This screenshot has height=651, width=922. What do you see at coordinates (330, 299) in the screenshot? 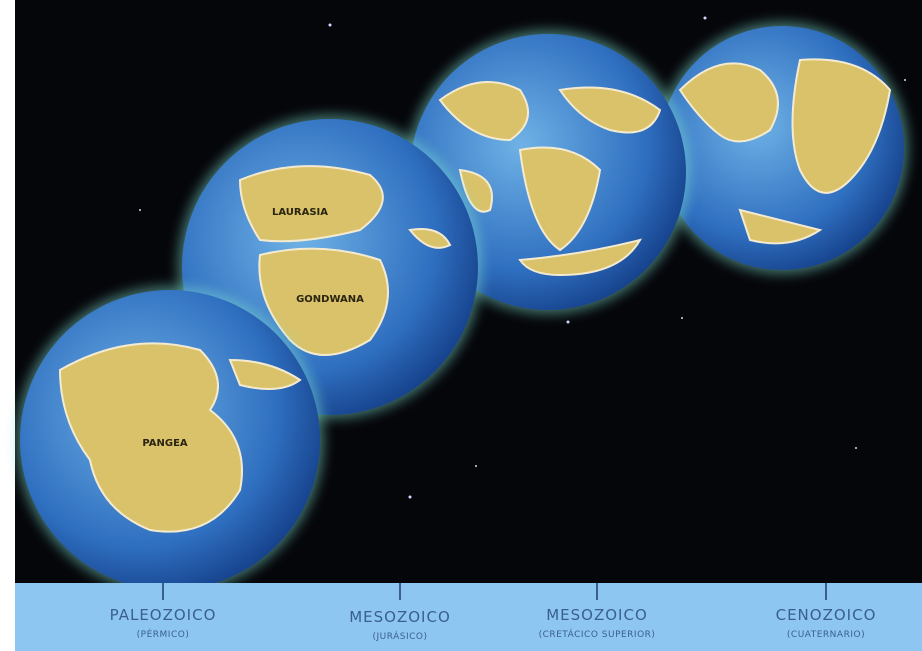
I see `globe-label: GONDWANA` at bounding box center [330, 299].